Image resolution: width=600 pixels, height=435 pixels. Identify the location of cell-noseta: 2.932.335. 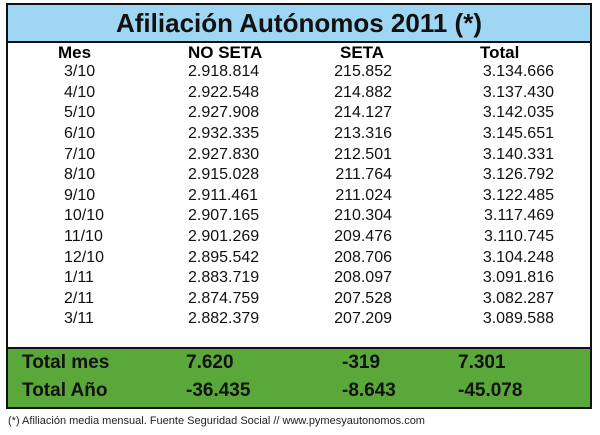
(224, 134).